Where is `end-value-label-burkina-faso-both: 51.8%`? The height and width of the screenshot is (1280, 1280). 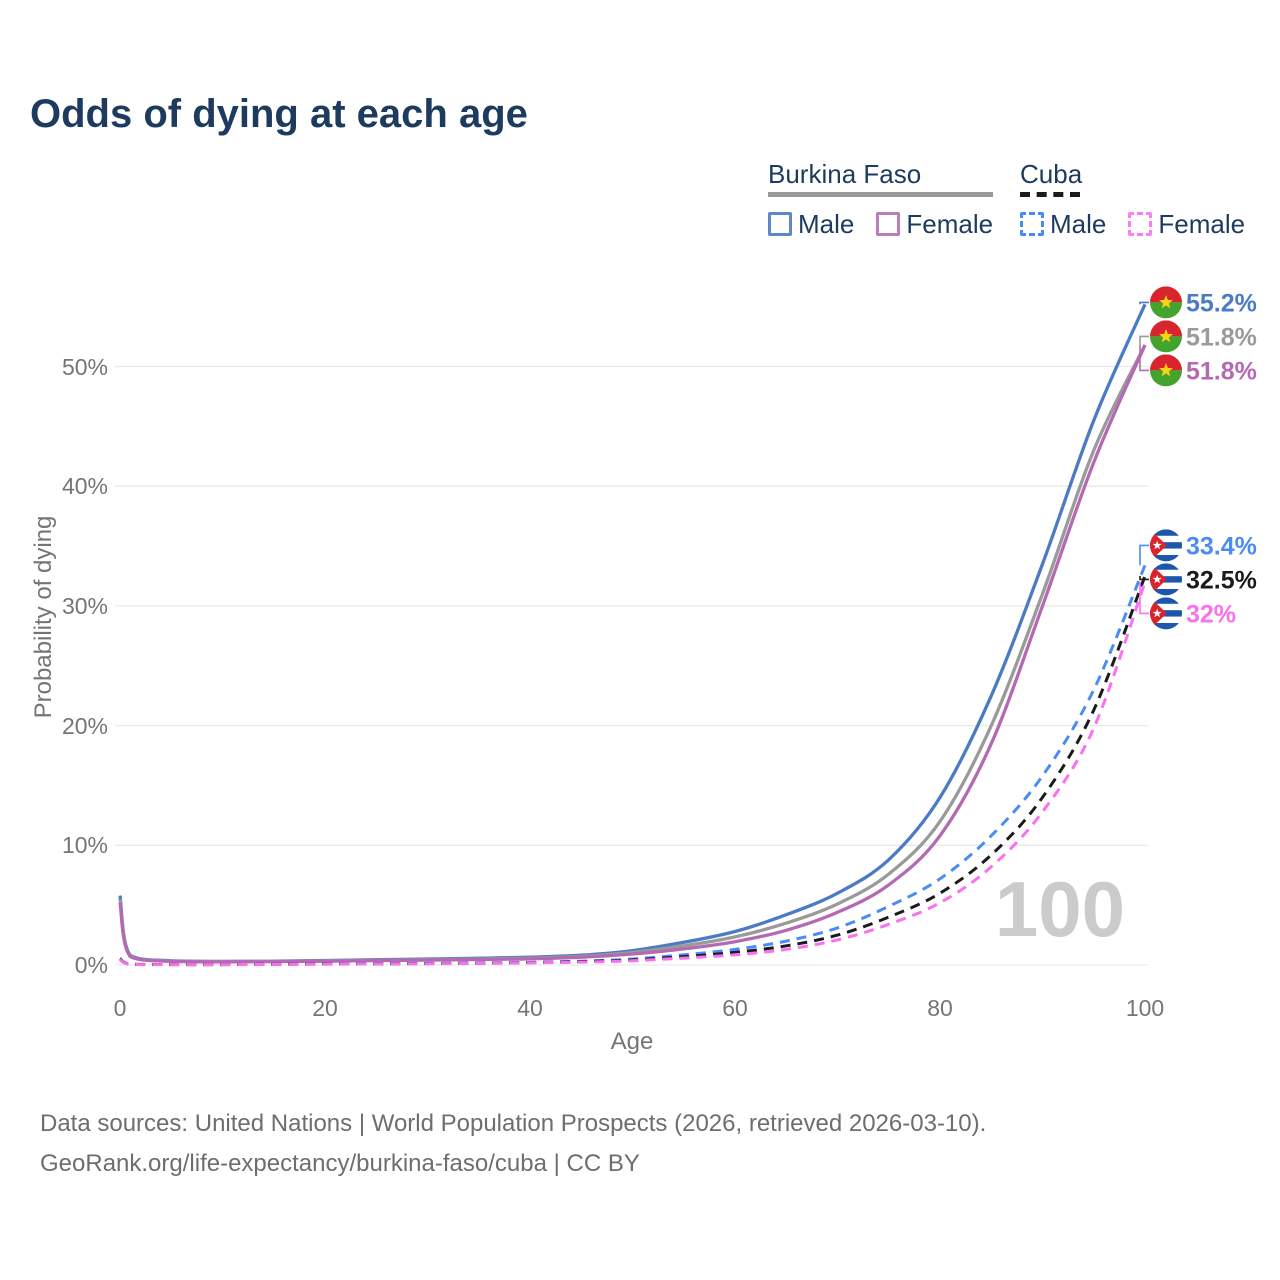
end-value-label-burkina-faso-both: 51.8% is located at coordinates (1221, 337).